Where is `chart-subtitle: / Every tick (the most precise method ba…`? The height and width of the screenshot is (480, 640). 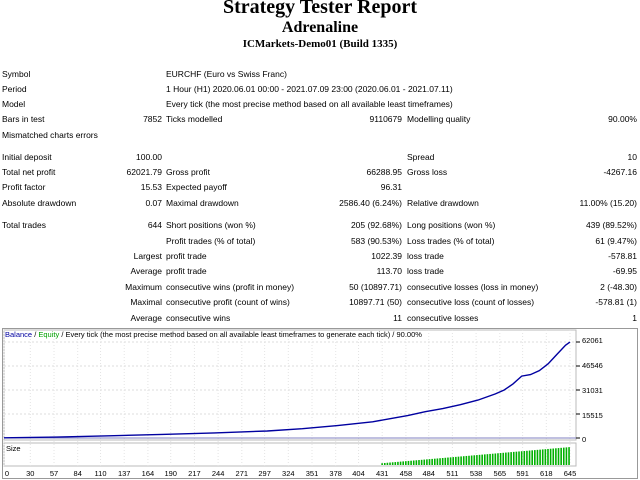 chart-subtitle: / Every tick (the most precise method ba… is located at coordinates (240, 334).